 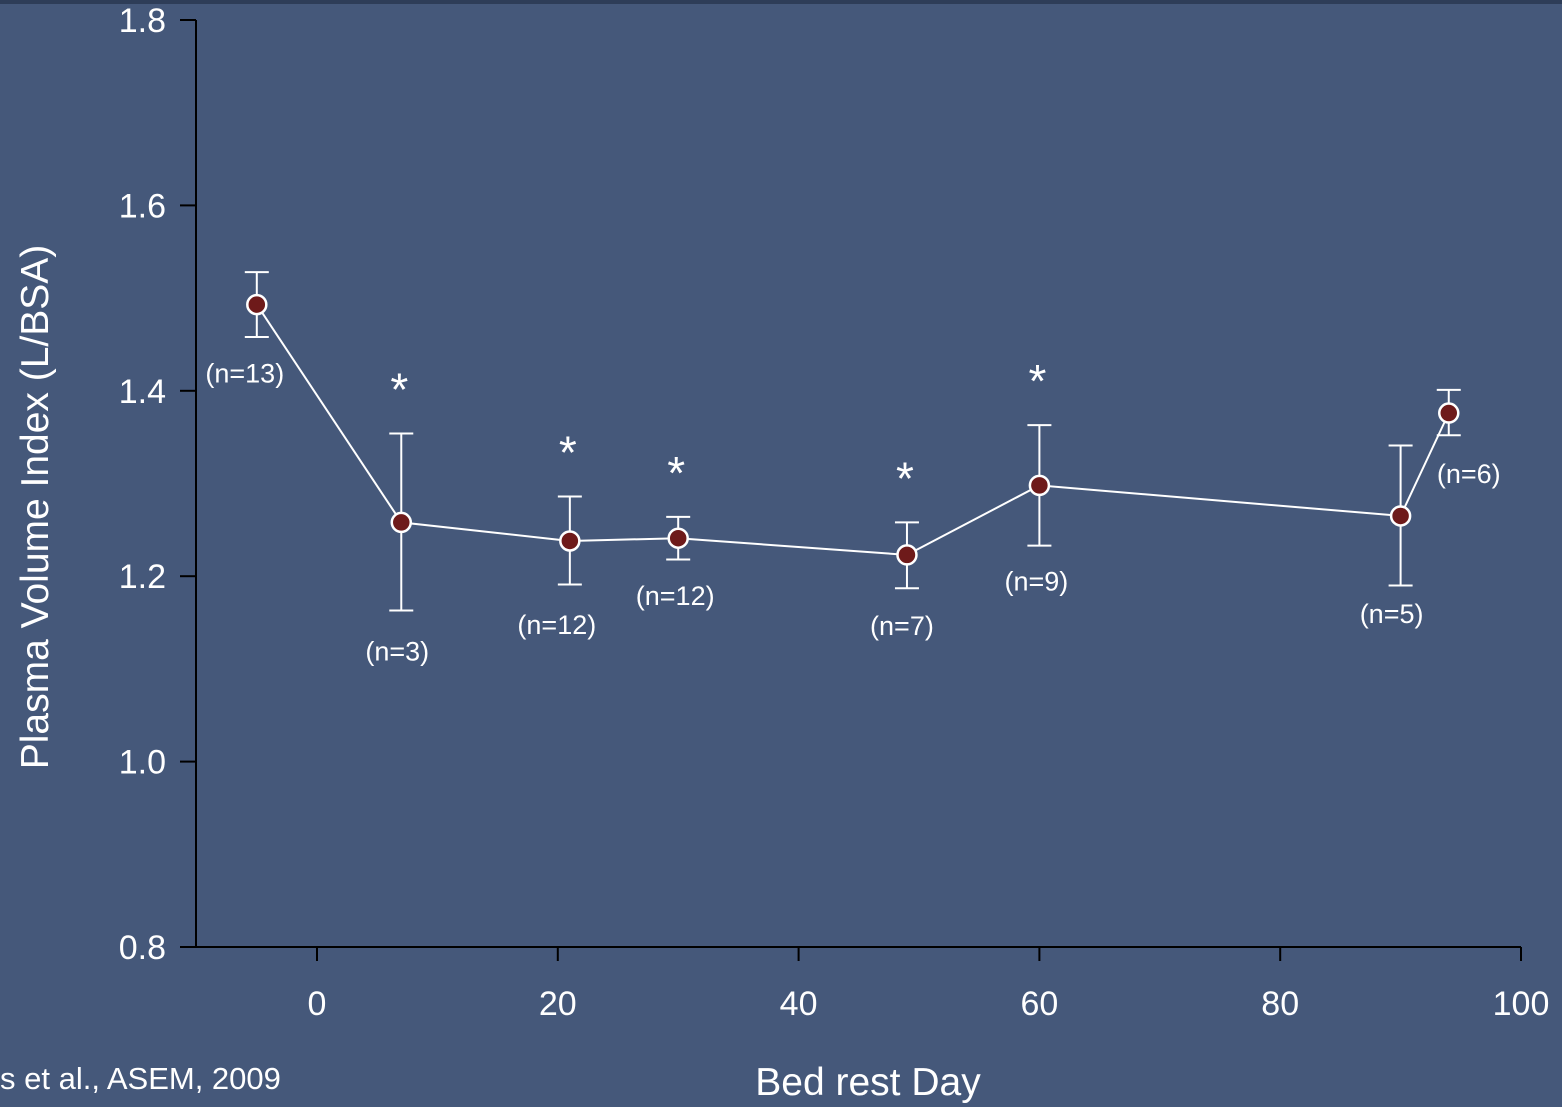 I want to click on n-label: (n=3), so click(x=397, y=651).